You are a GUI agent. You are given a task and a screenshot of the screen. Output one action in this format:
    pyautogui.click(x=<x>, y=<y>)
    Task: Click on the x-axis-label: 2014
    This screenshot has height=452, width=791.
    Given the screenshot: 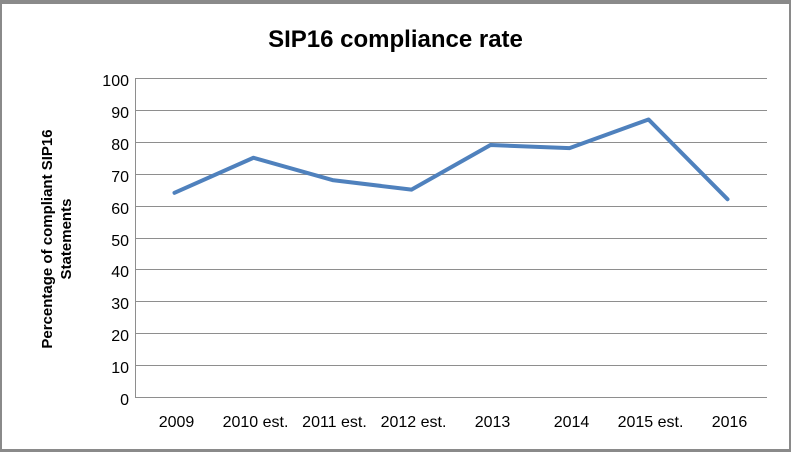 What is the action you would take?
    pyautogui.click(x=571, y=422)
    